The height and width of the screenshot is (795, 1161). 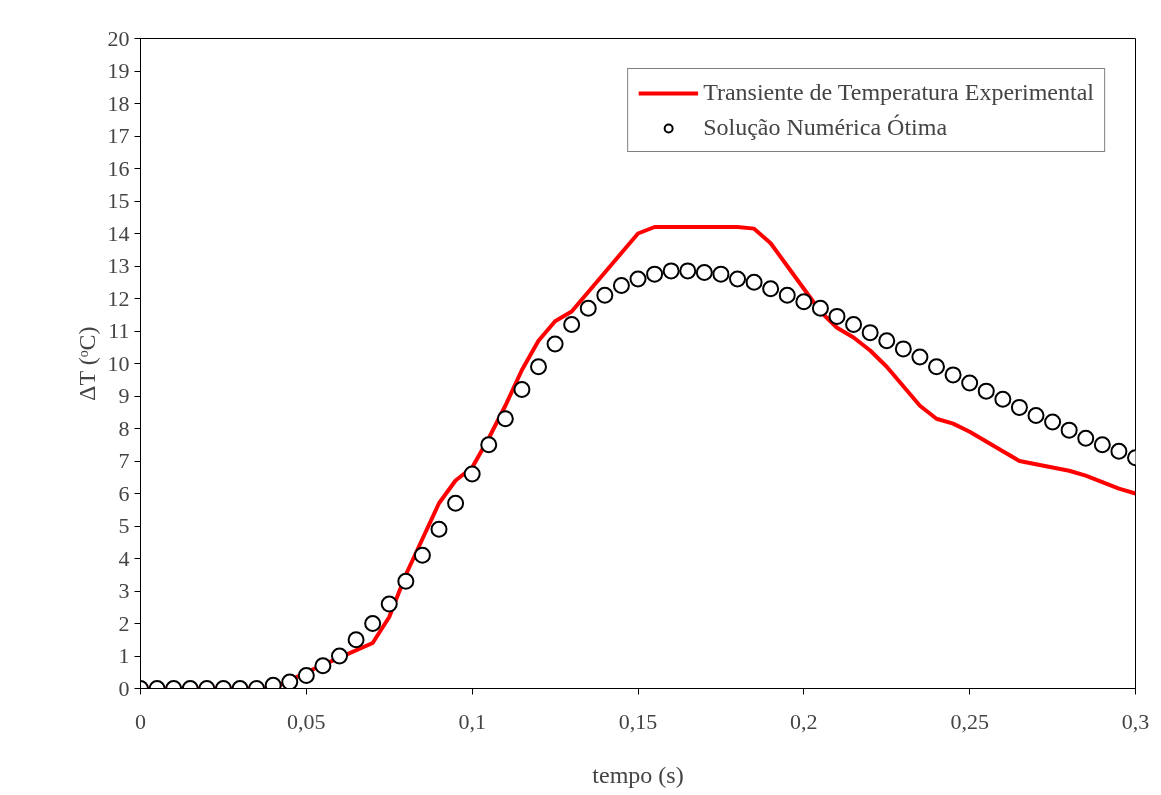 What do you see at coordinates (118, 200) in the screenshot?
I see `y-tick-label: 15` at bounding box center [118, 200].